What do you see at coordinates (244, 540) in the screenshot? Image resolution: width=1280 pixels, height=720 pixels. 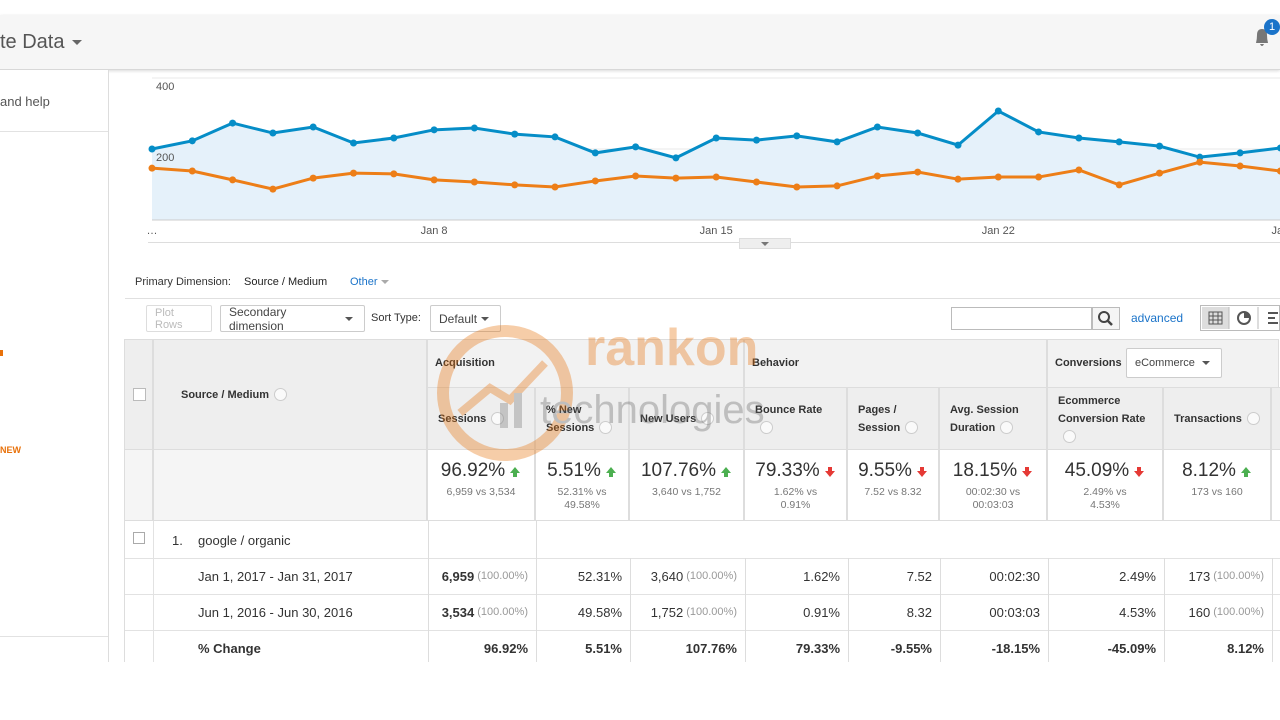 I see `row-label: google / organic` at bounding box center [244, 540].